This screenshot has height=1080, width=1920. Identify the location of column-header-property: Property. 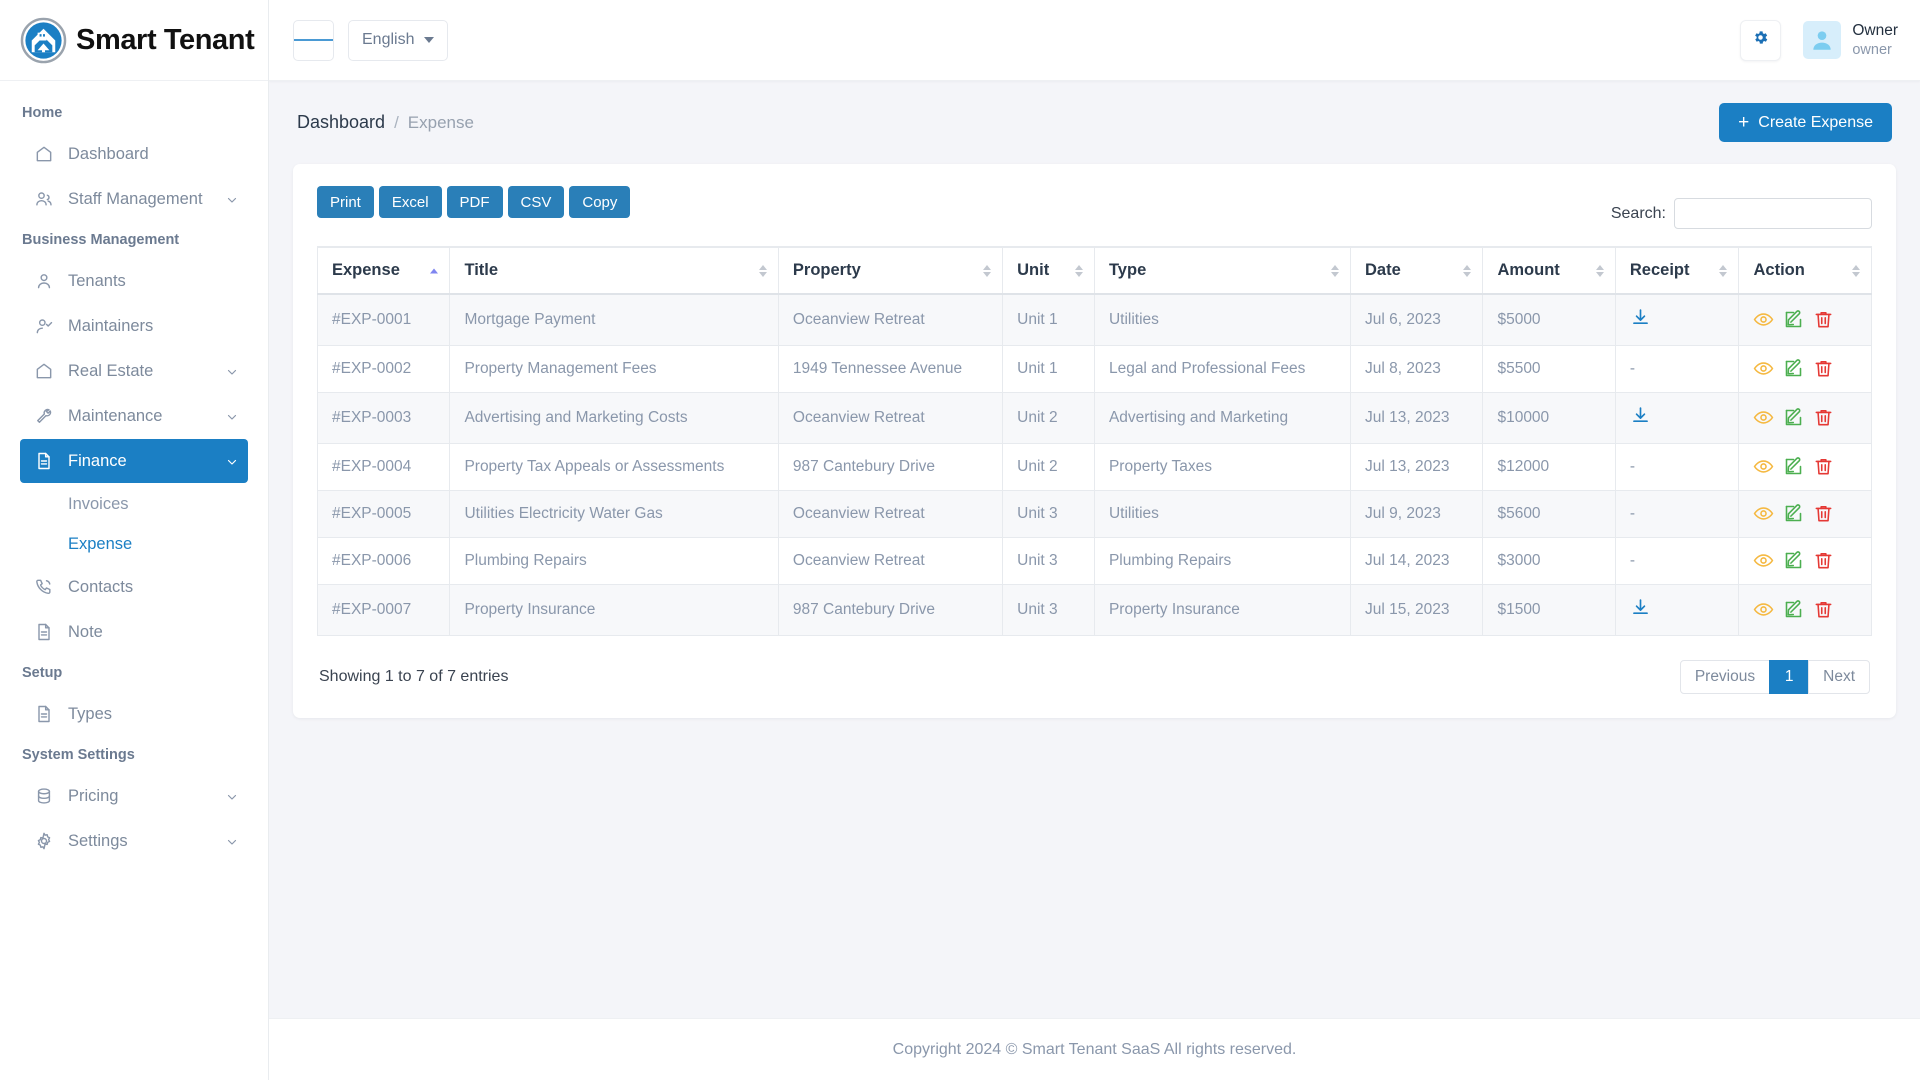
(890, 270).